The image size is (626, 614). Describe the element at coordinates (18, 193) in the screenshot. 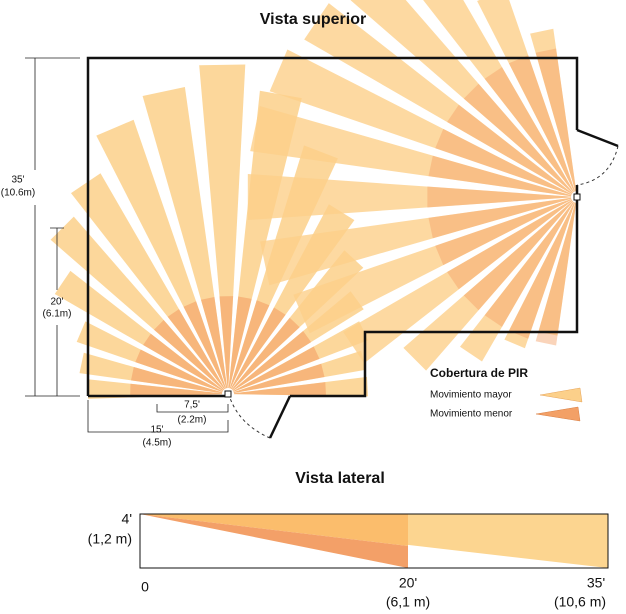

I see `dim-label: (10.6m)` at that location.